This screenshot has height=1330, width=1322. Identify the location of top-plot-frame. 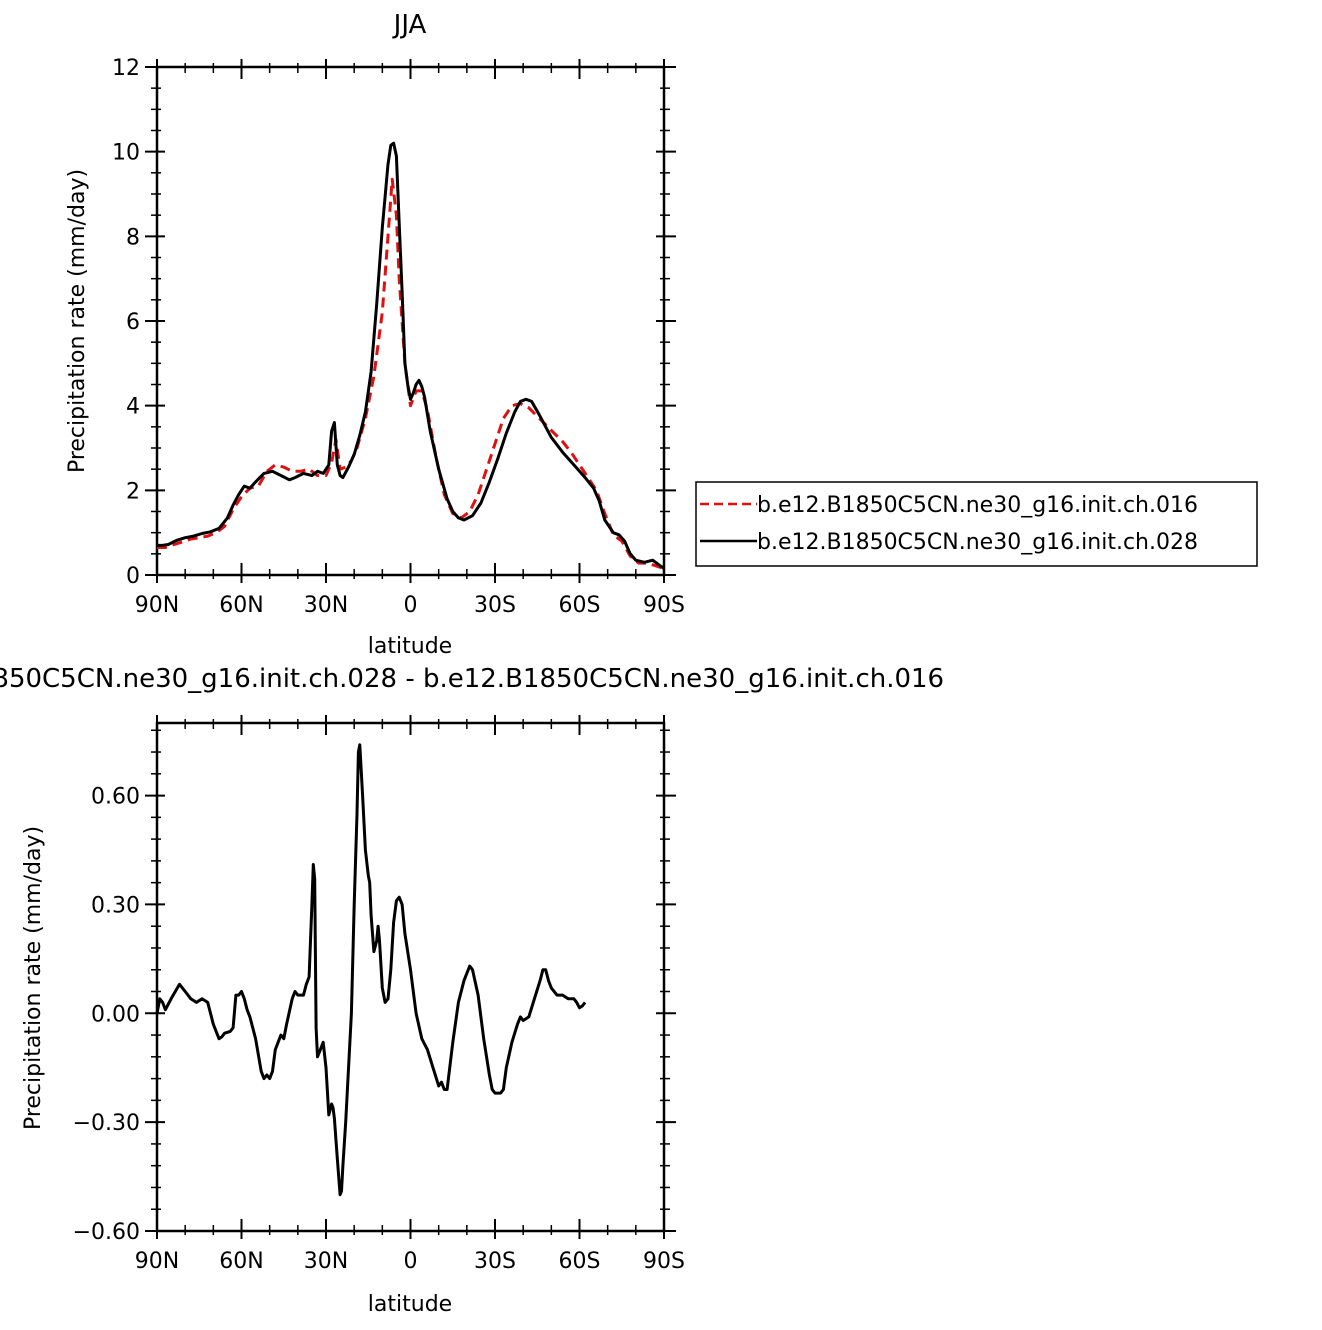
(410, 321).